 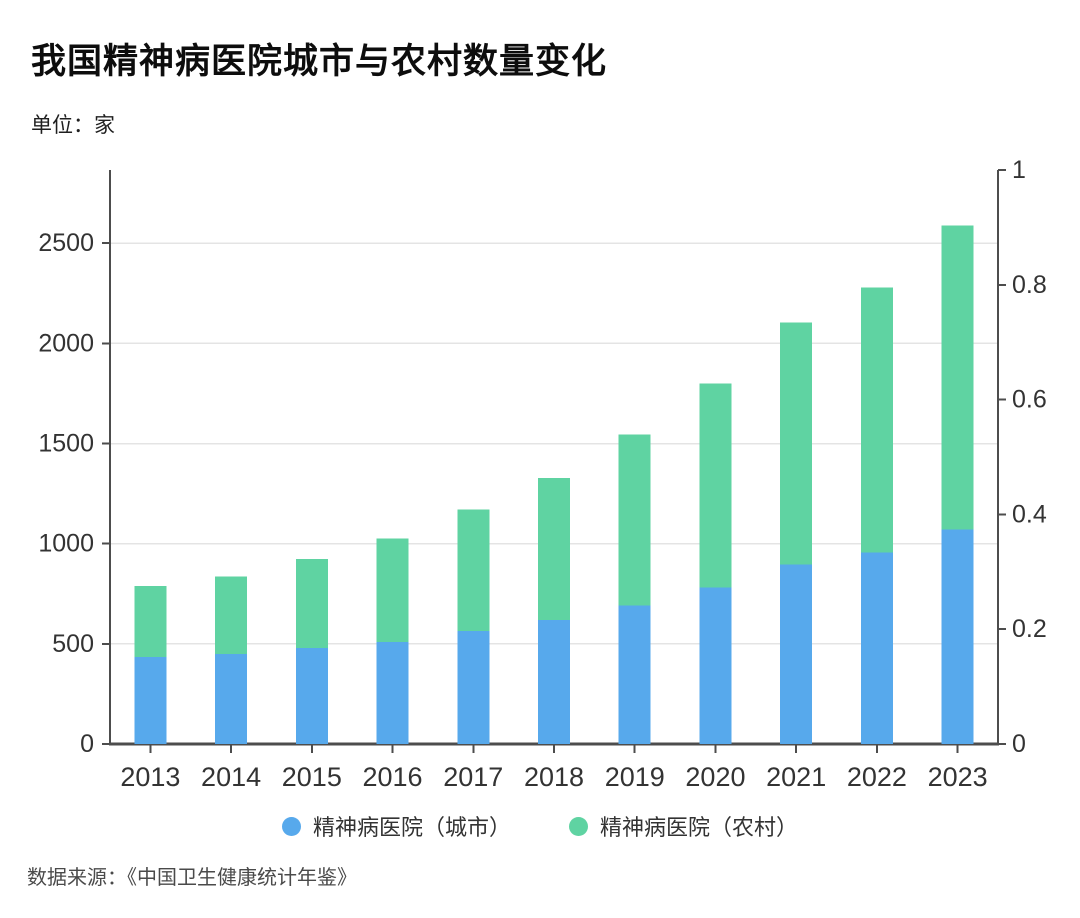 I want to click on bar-city-2022, so click(x=876, y=648).